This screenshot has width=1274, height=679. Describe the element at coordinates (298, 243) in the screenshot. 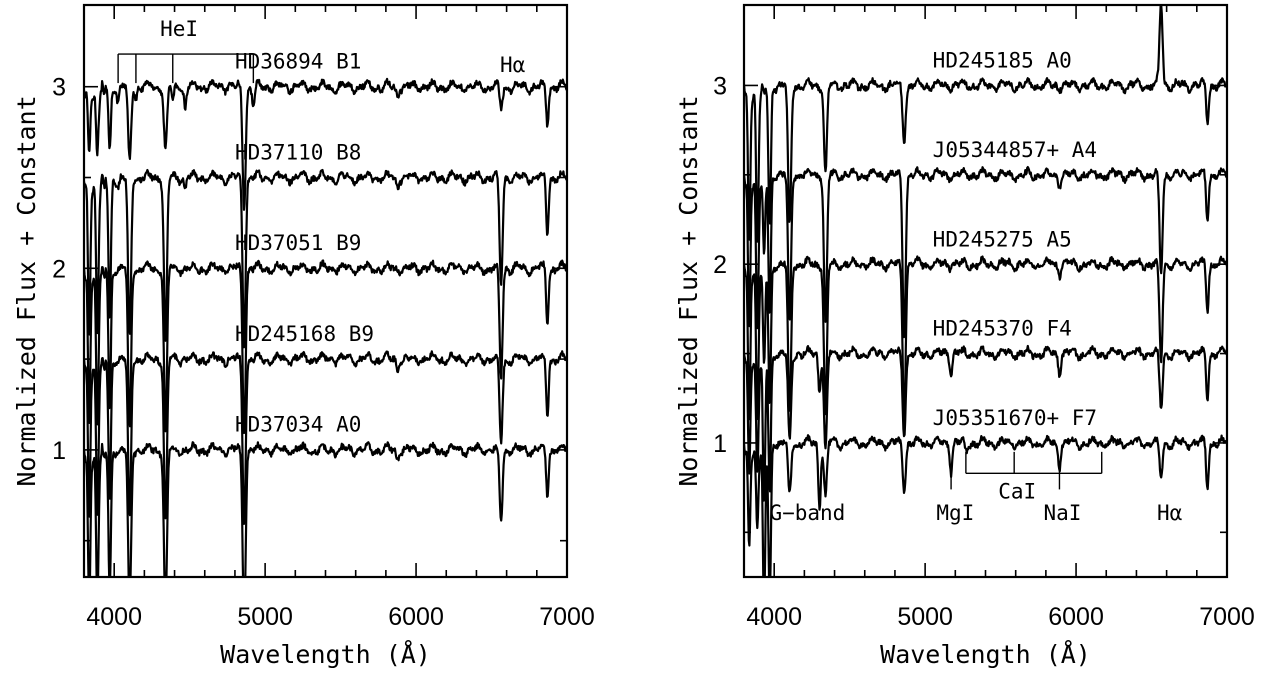

I see `spectrum-label: HD37051 B9` at that location.